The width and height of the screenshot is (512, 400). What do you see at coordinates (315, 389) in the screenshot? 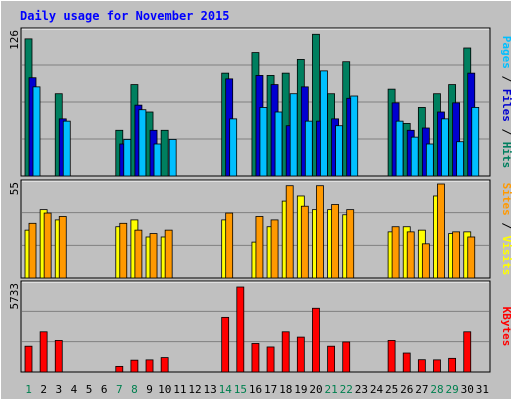
I see `x-axis-day-label: 20` at bounding box center [315, 389].